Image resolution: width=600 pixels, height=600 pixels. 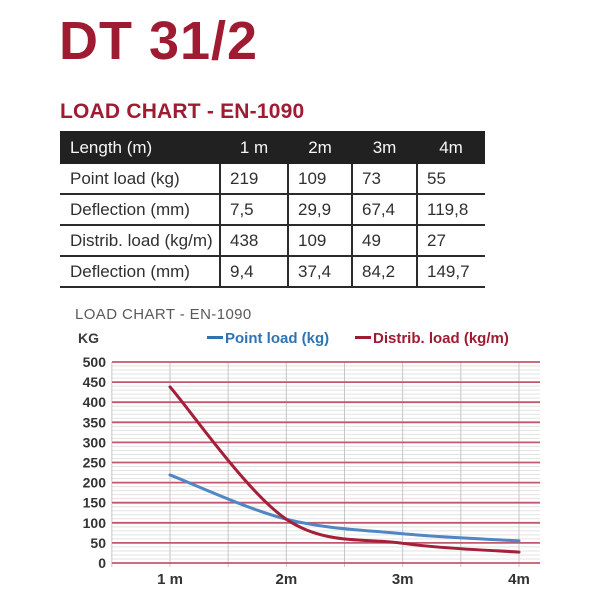 What do you see at coordinates (95, 402) in the screenshot?
I see `y-tick-label: 400` at bounding box center [95, 402].